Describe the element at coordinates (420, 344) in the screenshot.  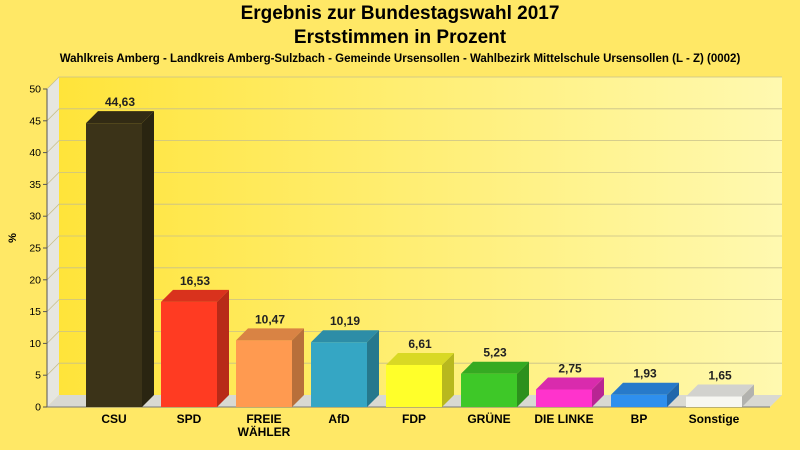
I see `data-label: 6,61` at that location.